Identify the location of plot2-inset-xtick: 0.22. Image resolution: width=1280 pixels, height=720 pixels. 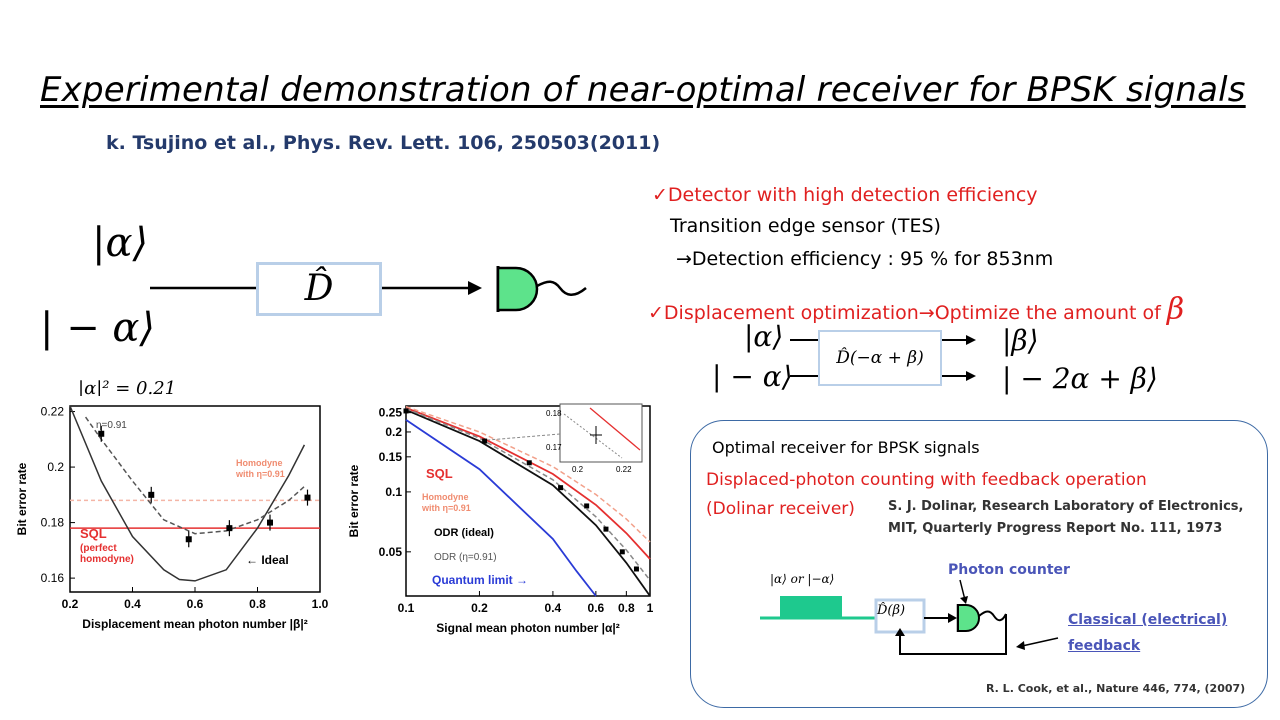
(624, 469).